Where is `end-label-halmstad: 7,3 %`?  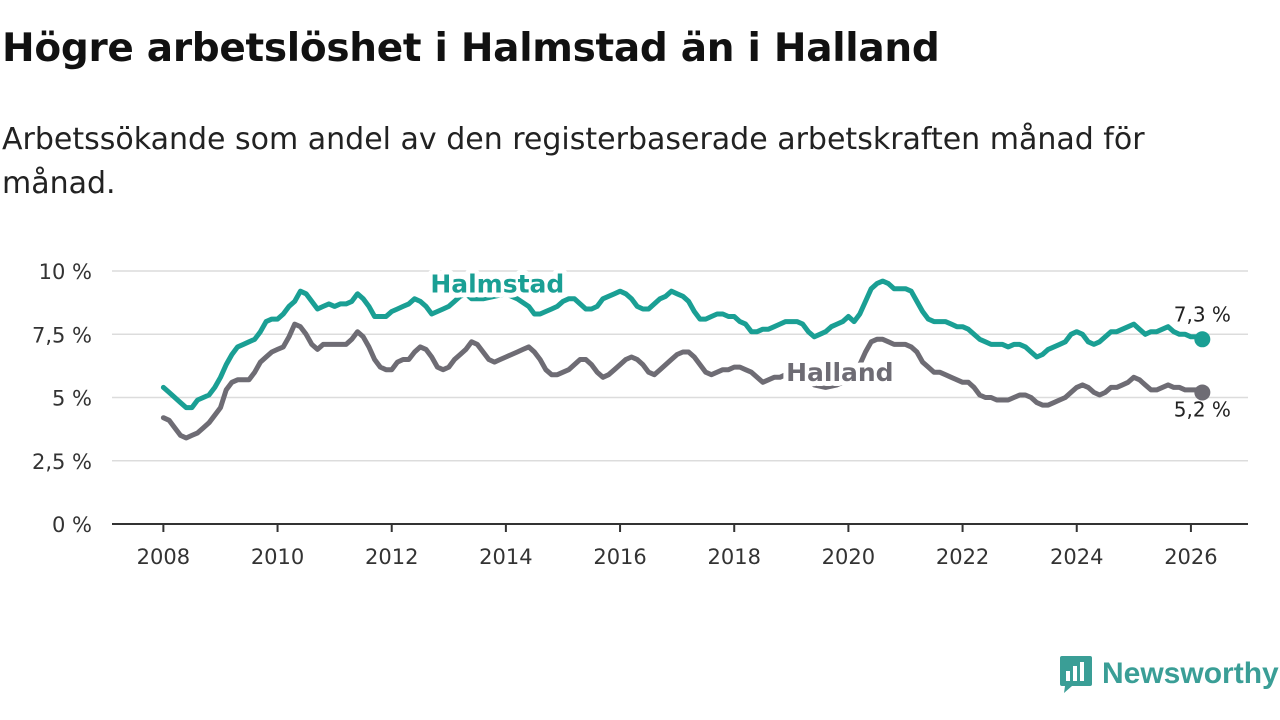 end-label-halmstad: 7,3 % is located at coordinates (1202, 315).